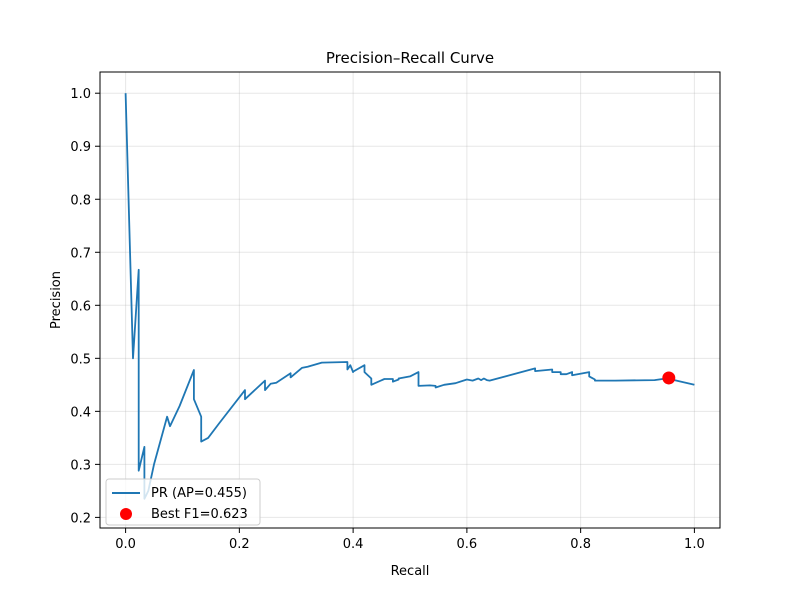  Describe the element at coordinates (80, 465) in the screenshot. I see `y-tick-label: 0.3` at that location.